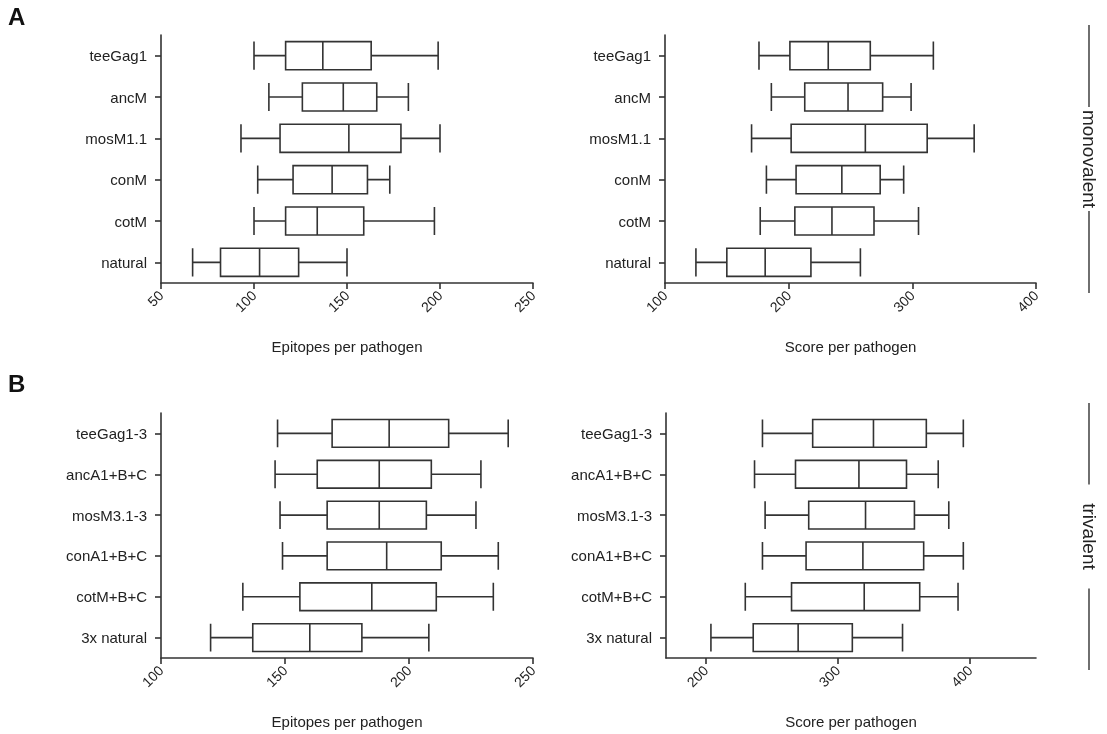  What do you see at coordinates (17, 383) in the screenshot?
I see `text: B` at bounding box center [17, 383].